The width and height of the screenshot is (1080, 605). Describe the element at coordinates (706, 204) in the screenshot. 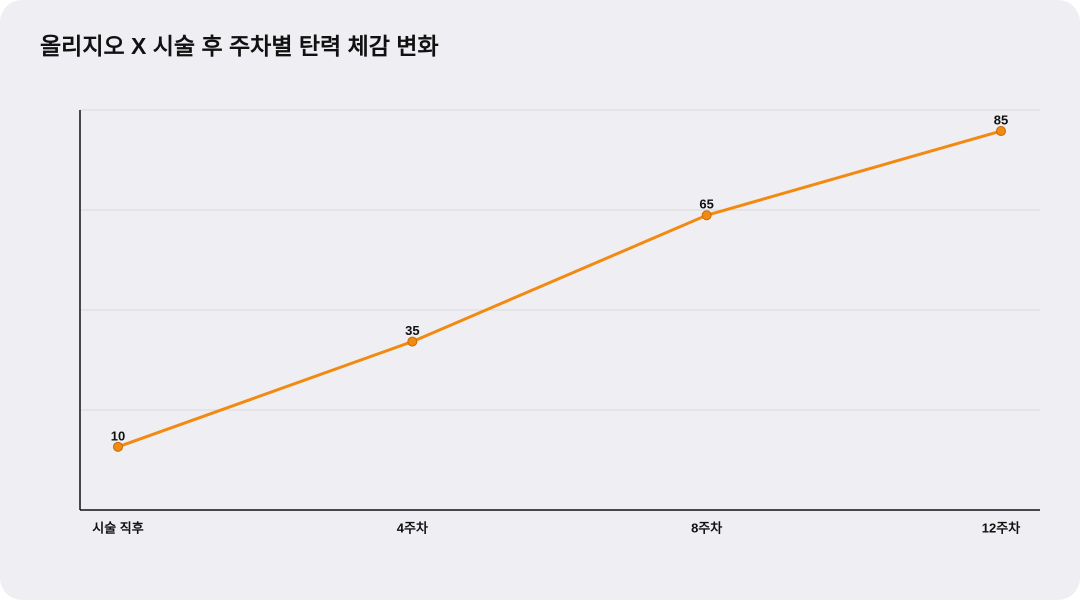

I see `data-label: 65` at that location.